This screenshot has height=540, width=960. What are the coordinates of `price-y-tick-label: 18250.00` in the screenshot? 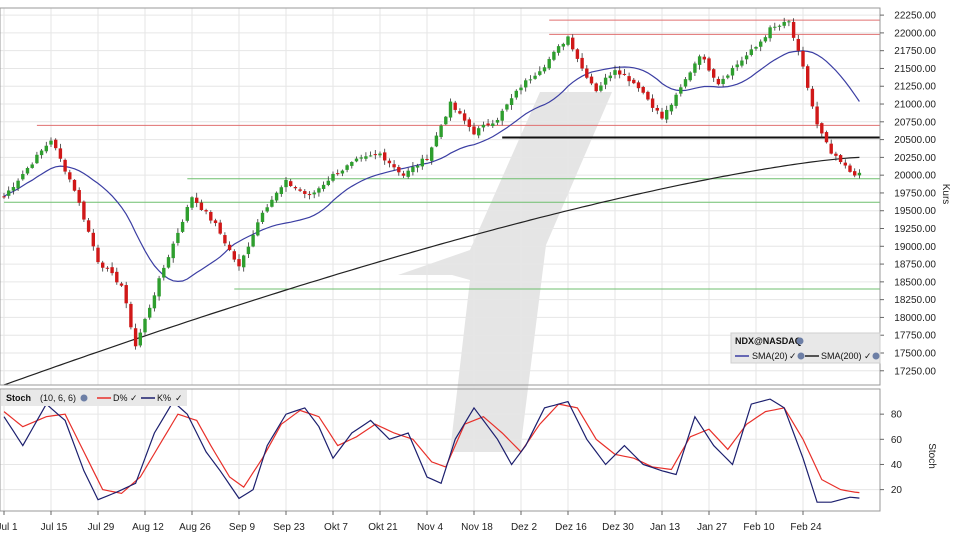 It's located at (915, 300).